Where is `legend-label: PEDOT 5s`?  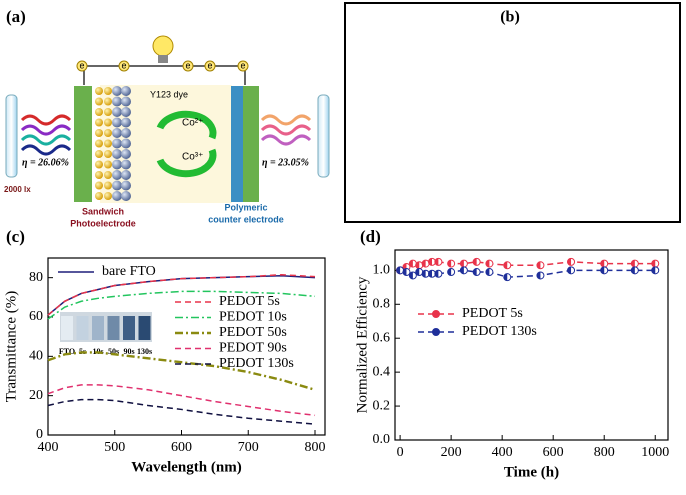
legend-label: PEDOT 5s is located at coordinates (249, 301).